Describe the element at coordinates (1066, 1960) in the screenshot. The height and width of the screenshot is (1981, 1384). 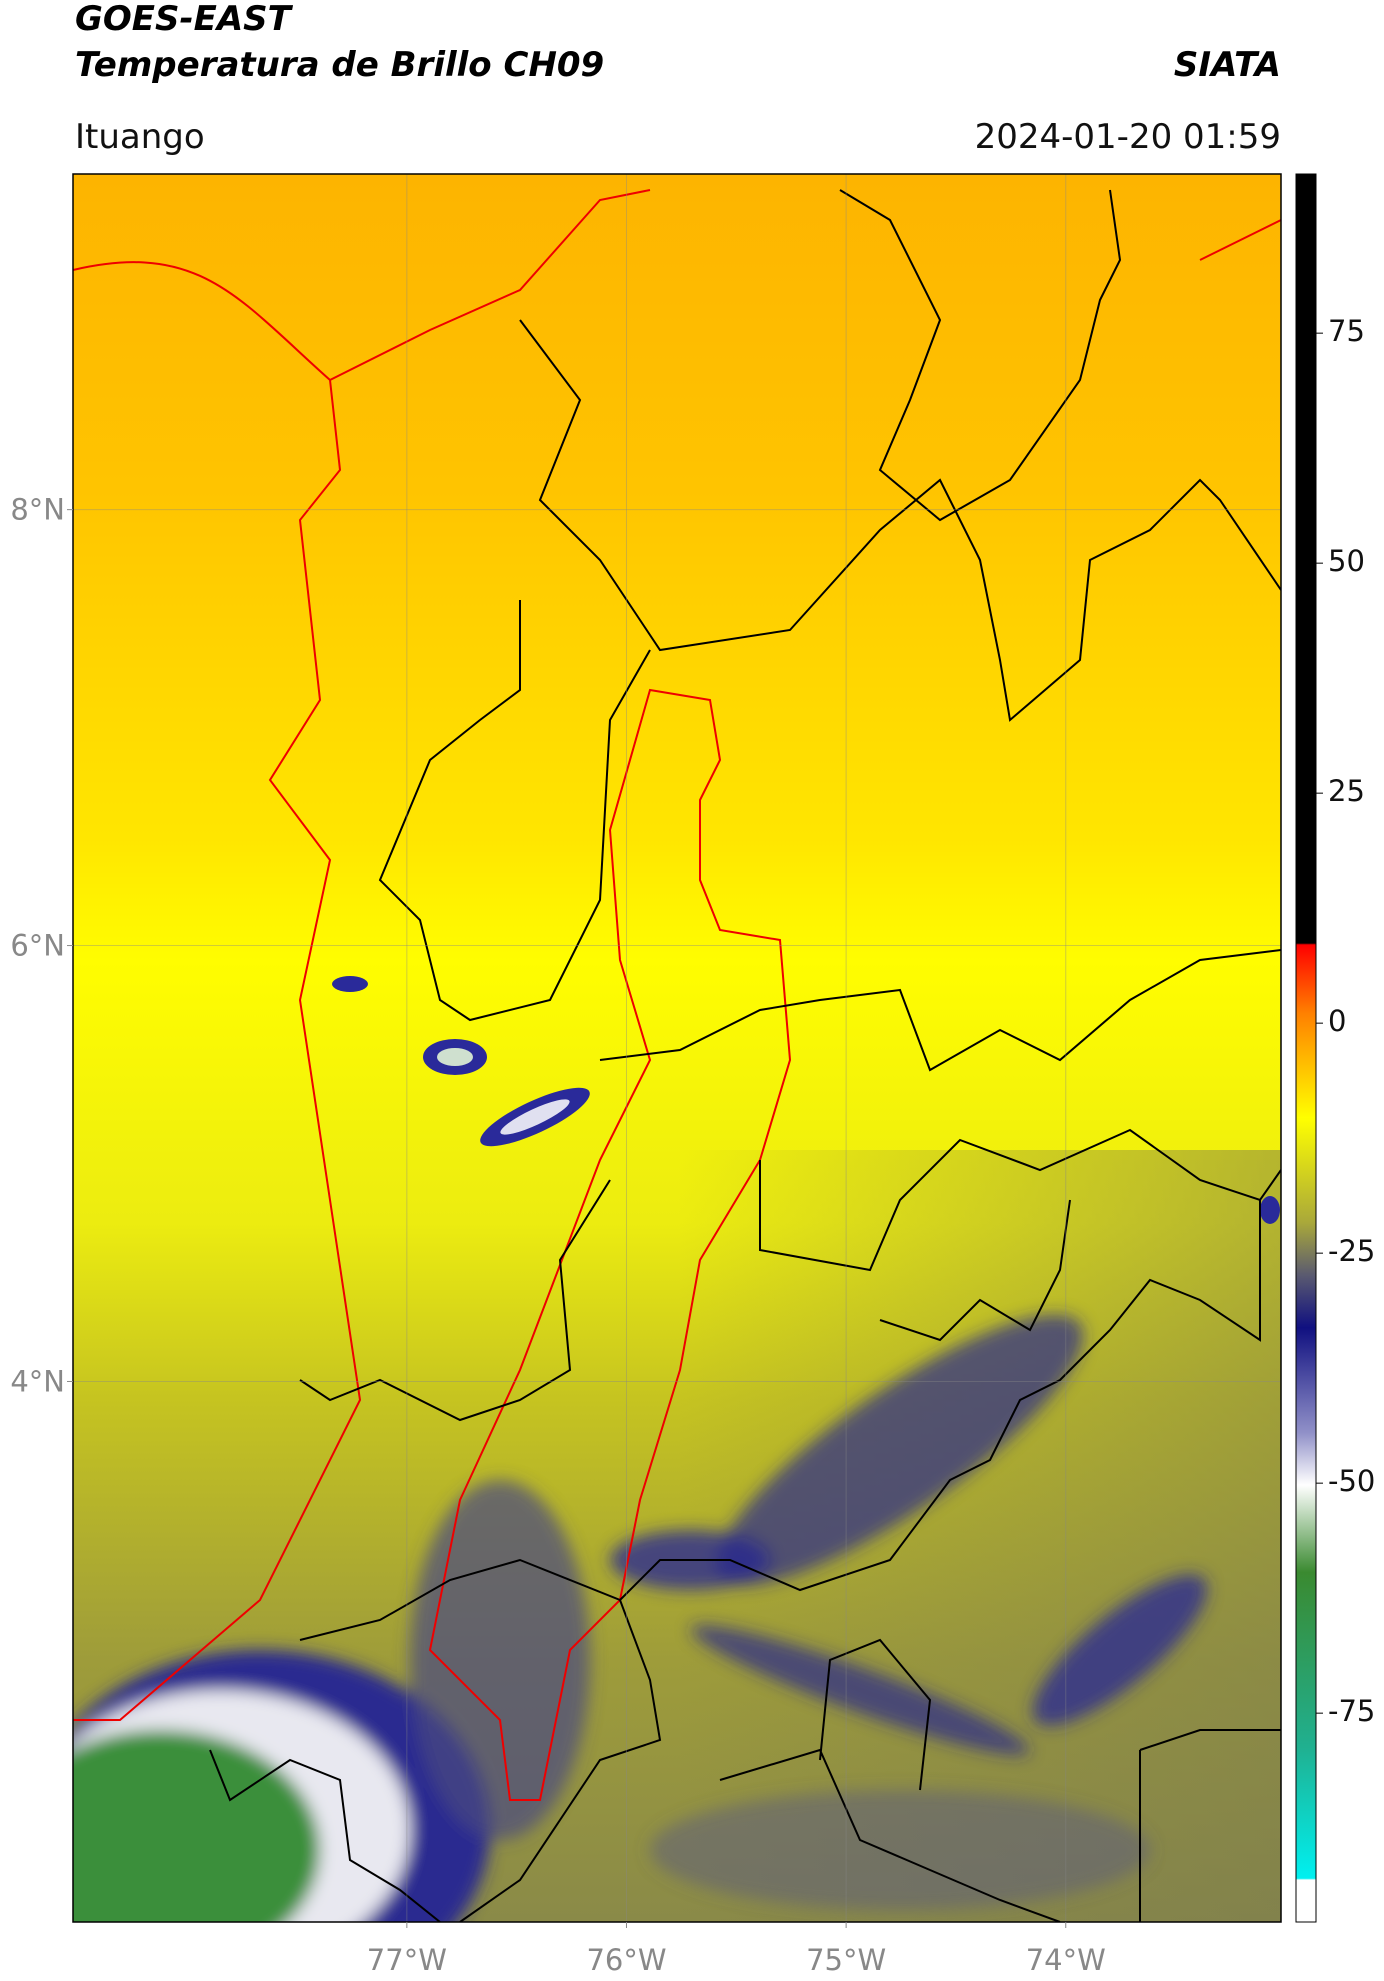
I see `x-tick-label: 74°W` at that location.